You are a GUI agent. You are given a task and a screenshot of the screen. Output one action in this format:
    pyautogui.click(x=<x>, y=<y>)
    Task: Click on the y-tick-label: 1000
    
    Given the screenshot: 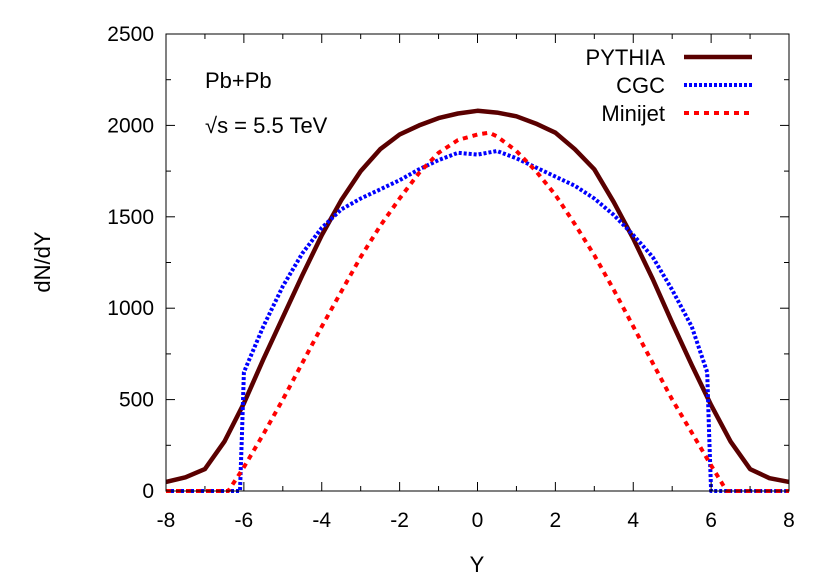 What is the action you would take?
    pyautogui.click(x=130, y=308)
    